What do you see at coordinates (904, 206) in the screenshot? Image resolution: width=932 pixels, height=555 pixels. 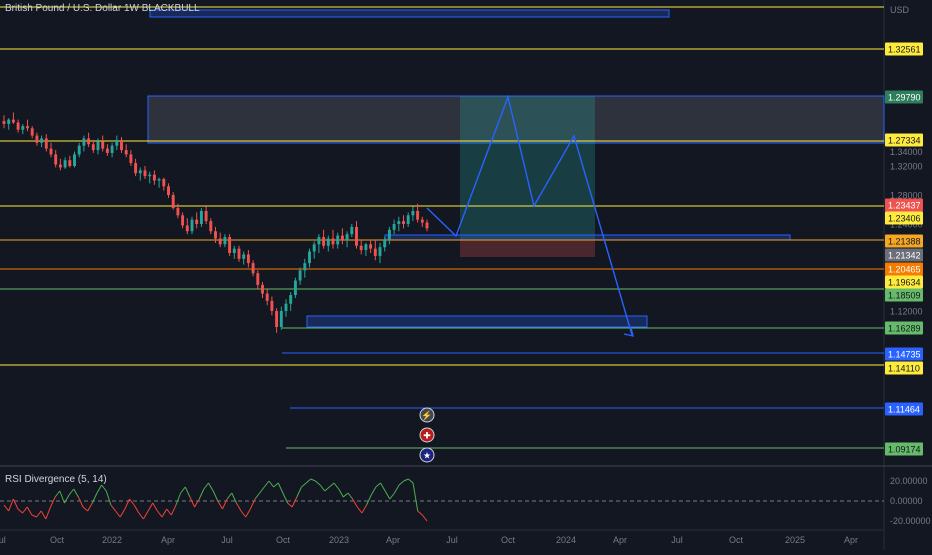 I see `price-tag-value: 1.23437` at bounding box center [904, 206].